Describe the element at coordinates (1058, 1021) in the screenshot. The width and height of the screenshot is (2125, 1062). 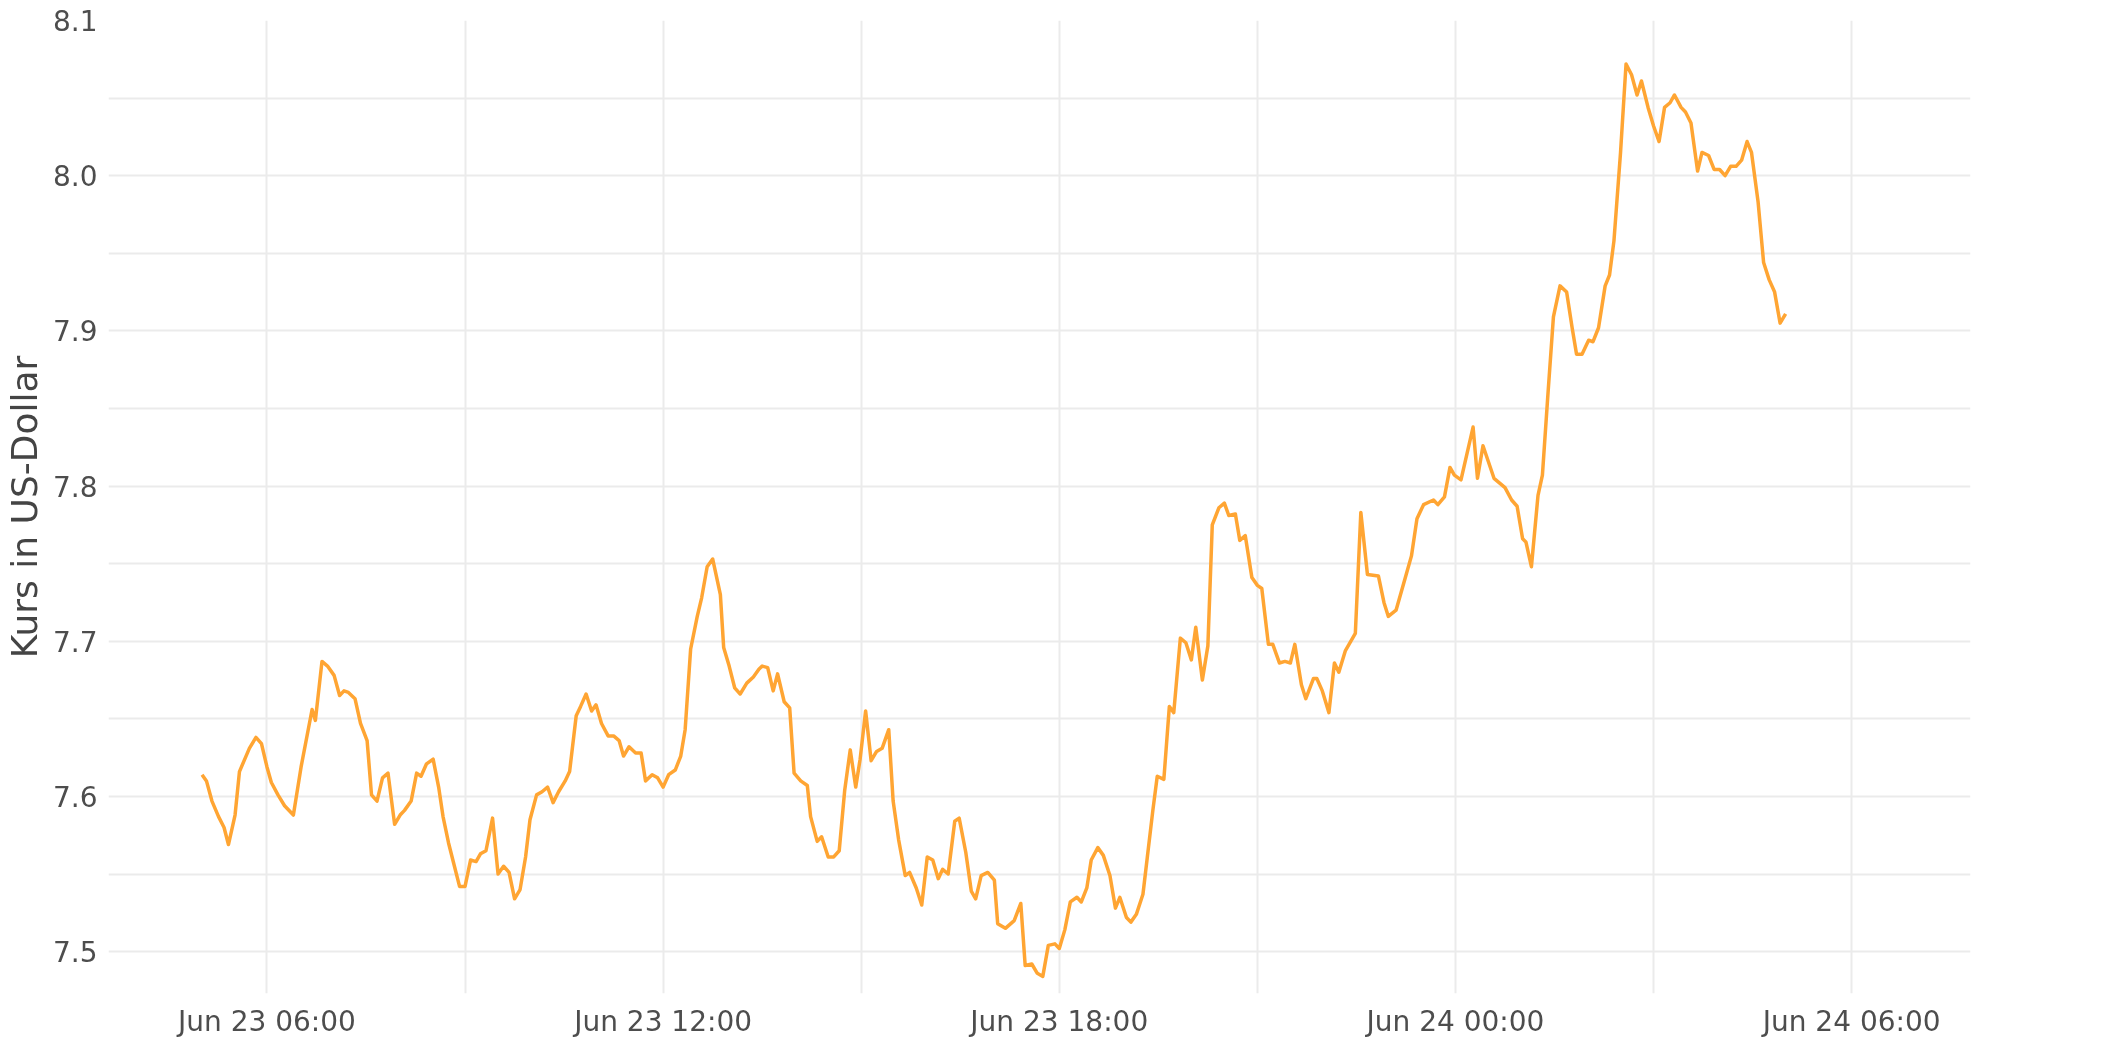
I see `x-tick-label: Jun 23 18:00` at that location.